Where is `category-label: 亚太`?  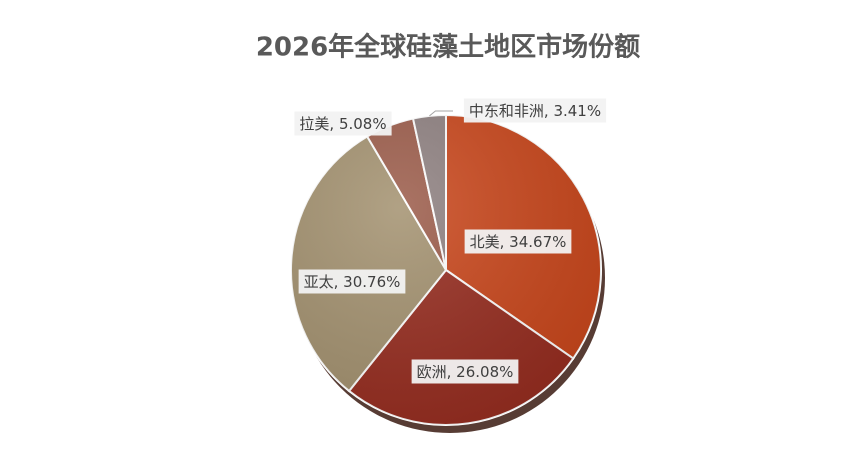
category-label: 亚太 is located at coordinates (319, 282).